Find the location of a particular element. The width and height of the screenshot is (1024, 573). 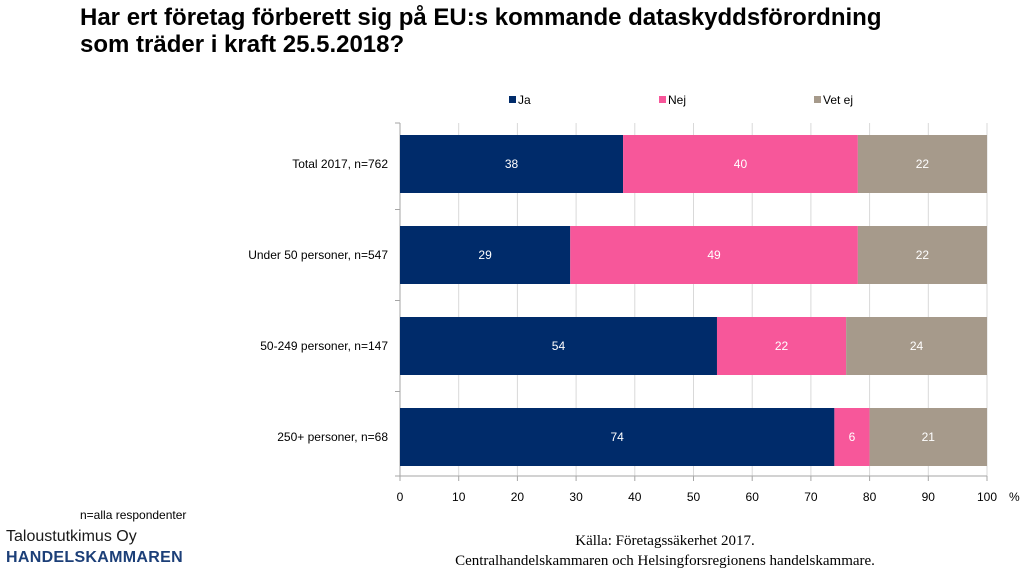

x-tick-label: 40 is located at coordinates (635, 497).